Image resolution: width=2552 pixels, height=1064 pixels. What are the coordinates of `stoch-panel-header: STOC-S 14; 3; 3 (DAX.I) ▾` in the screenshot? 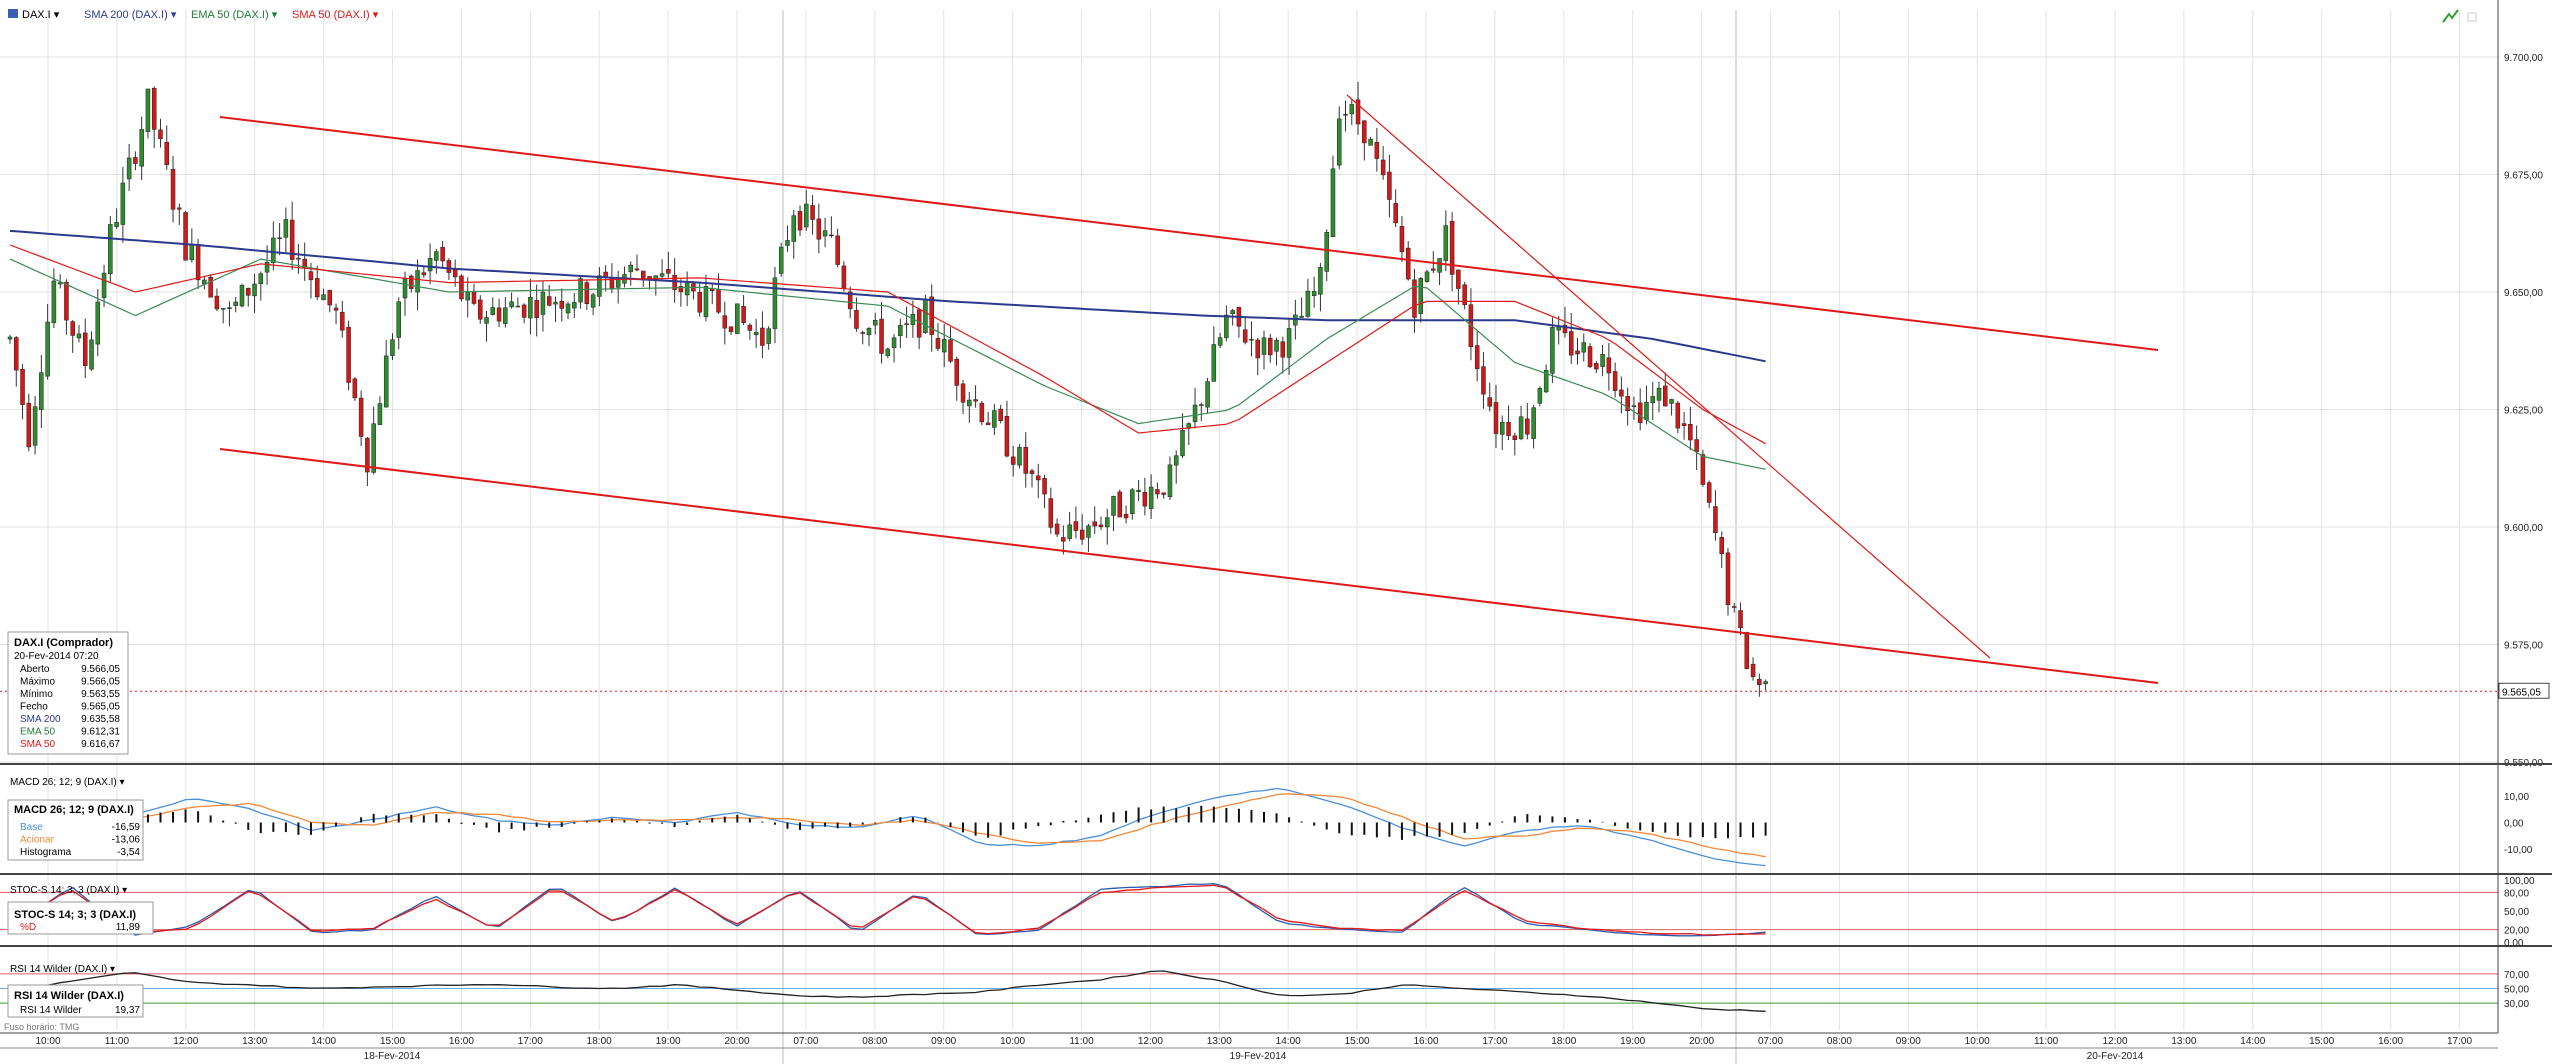 It's located at (68, 890).